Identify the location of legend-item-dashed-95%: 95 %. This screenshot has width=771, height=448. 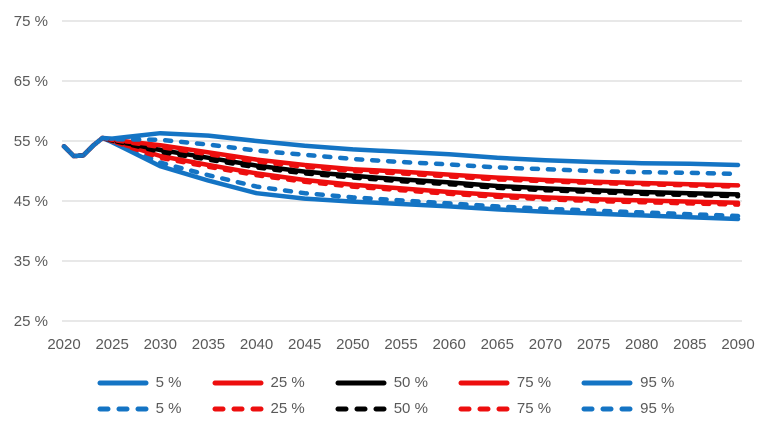
(627, 408).